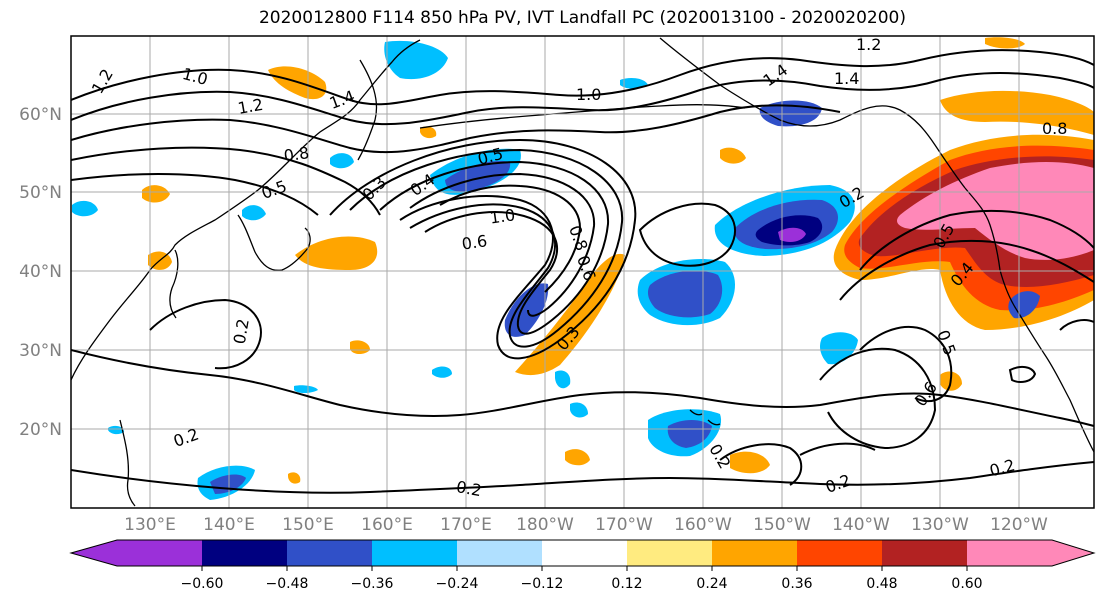 This screenshot has height=601, width=1105. Describe the element at coordinates (503, 216) in the screenshot. I see `contour-label: 1.0` at that location.